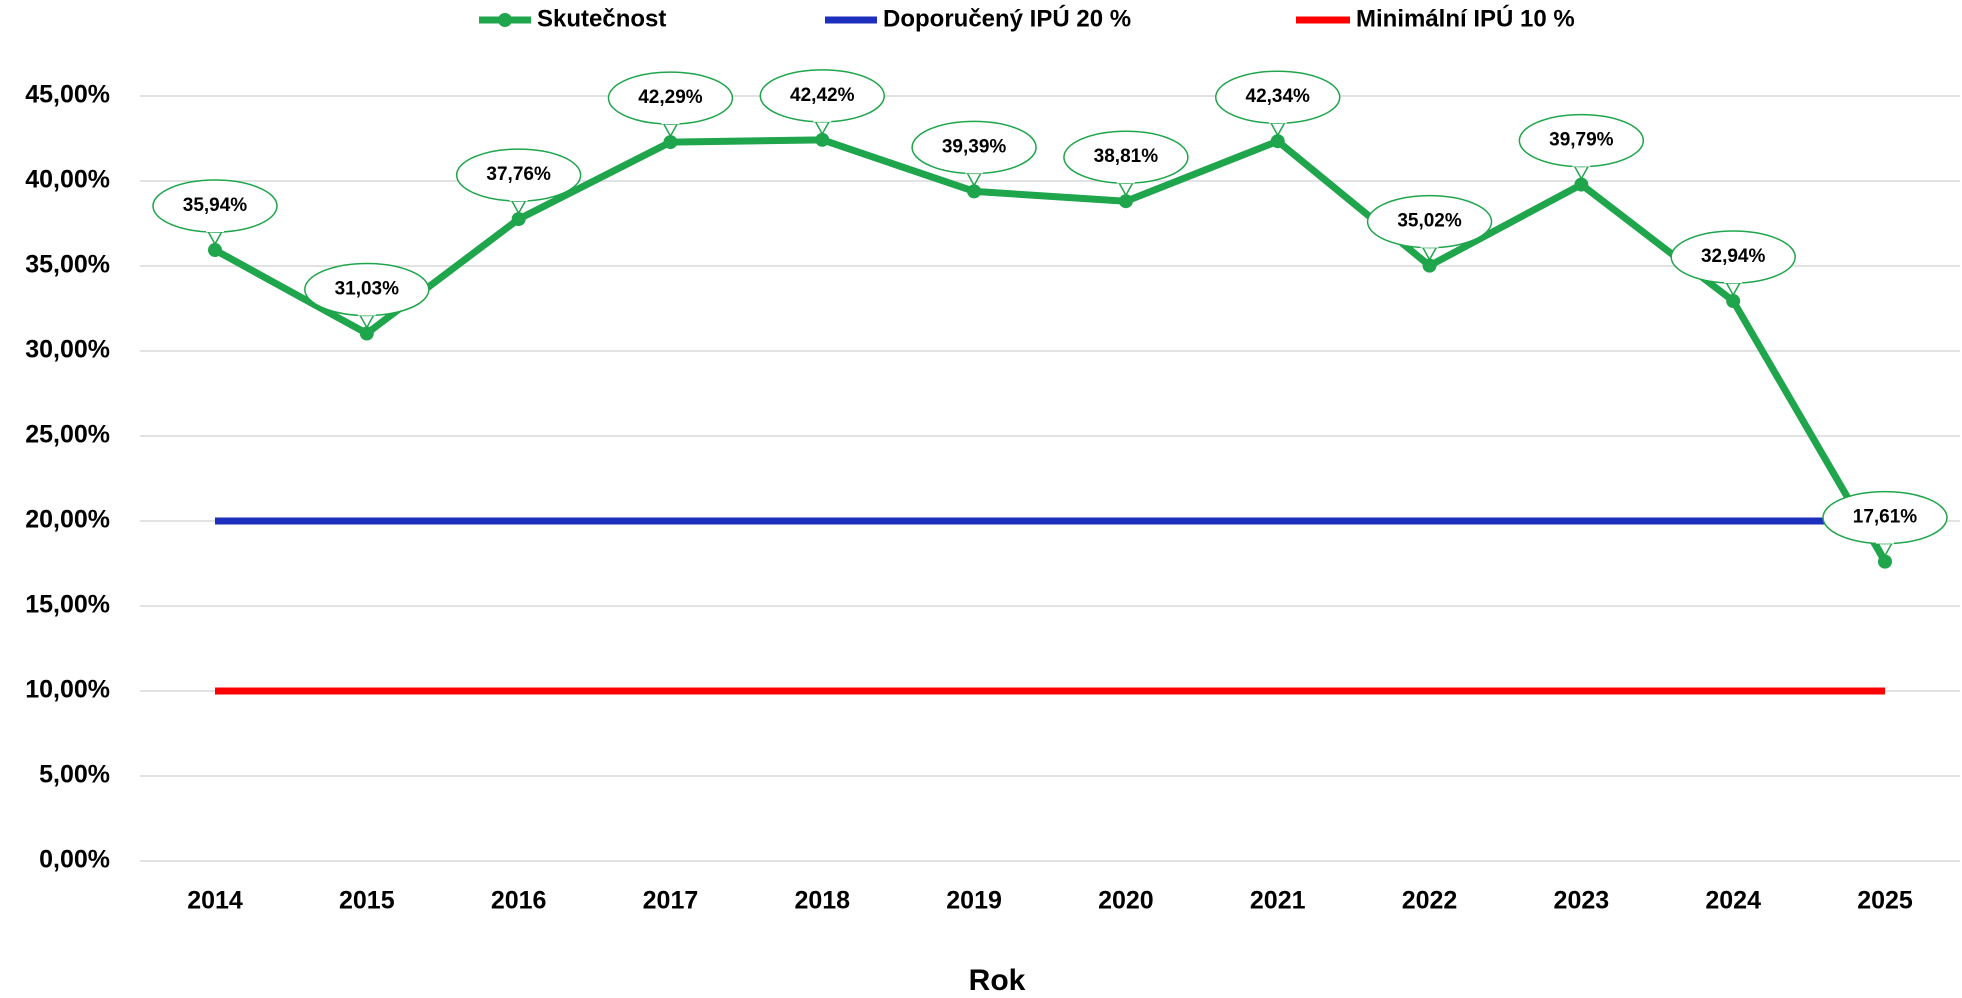 This screenshot has width=1962, height=998. What do you see at coordinates (1126, 901) in the screenshot?
I see `x-tick-label: 2020` at bounding box center [1126, 901].